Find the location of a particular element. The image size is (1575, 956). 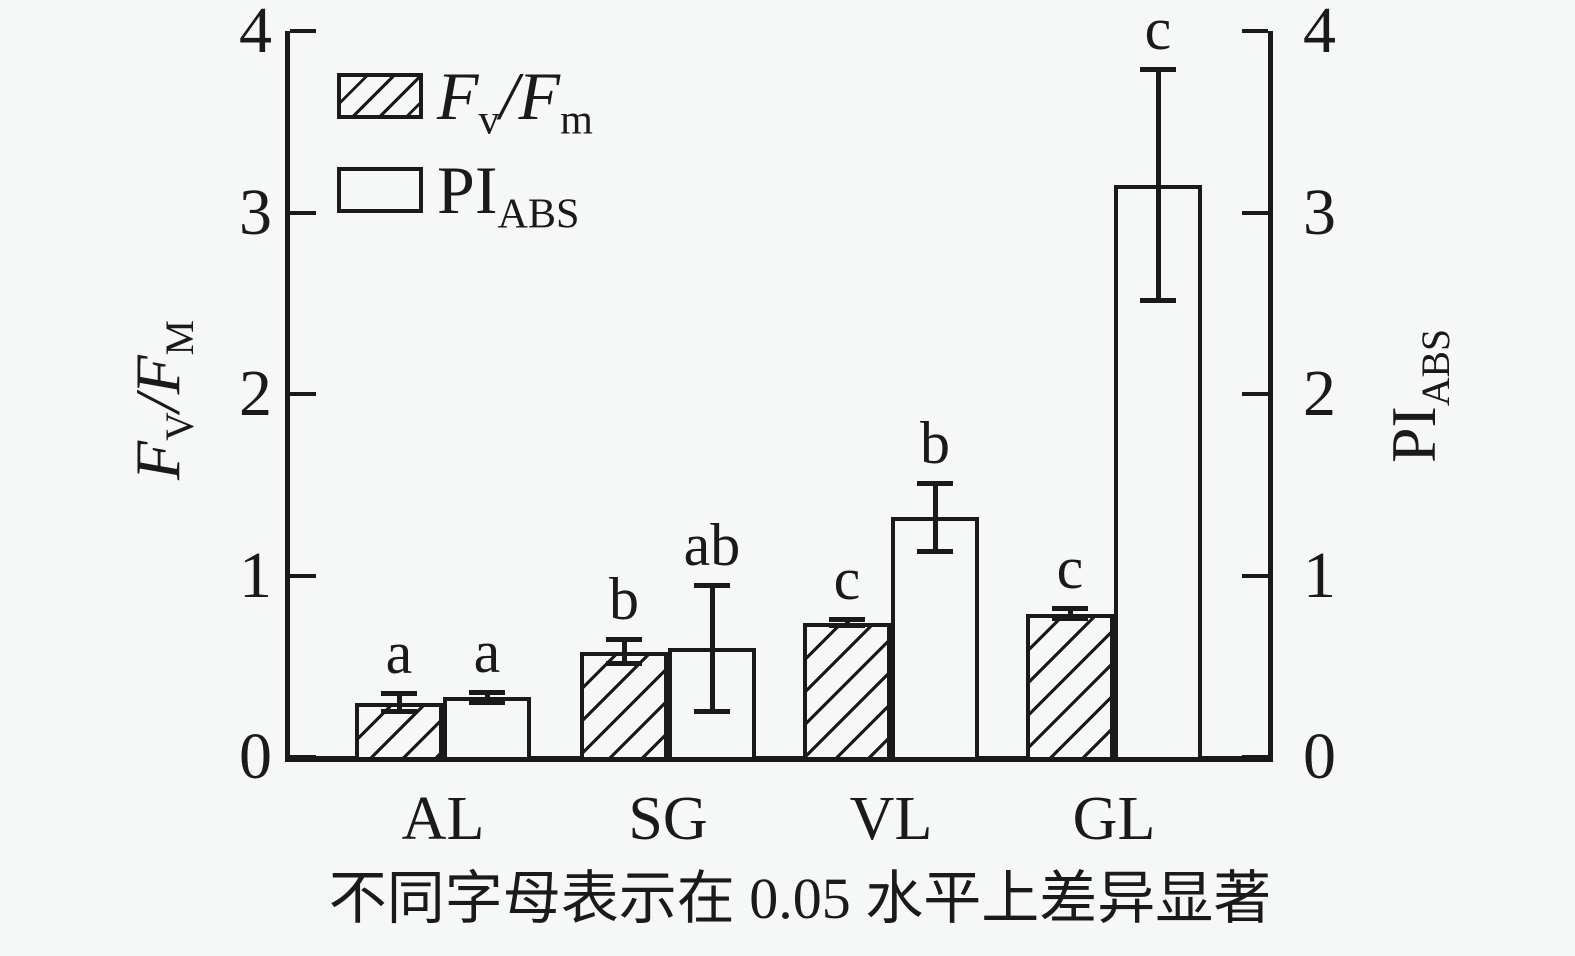

error-cap-top-piabs-al is located at coordinates (487, 692).